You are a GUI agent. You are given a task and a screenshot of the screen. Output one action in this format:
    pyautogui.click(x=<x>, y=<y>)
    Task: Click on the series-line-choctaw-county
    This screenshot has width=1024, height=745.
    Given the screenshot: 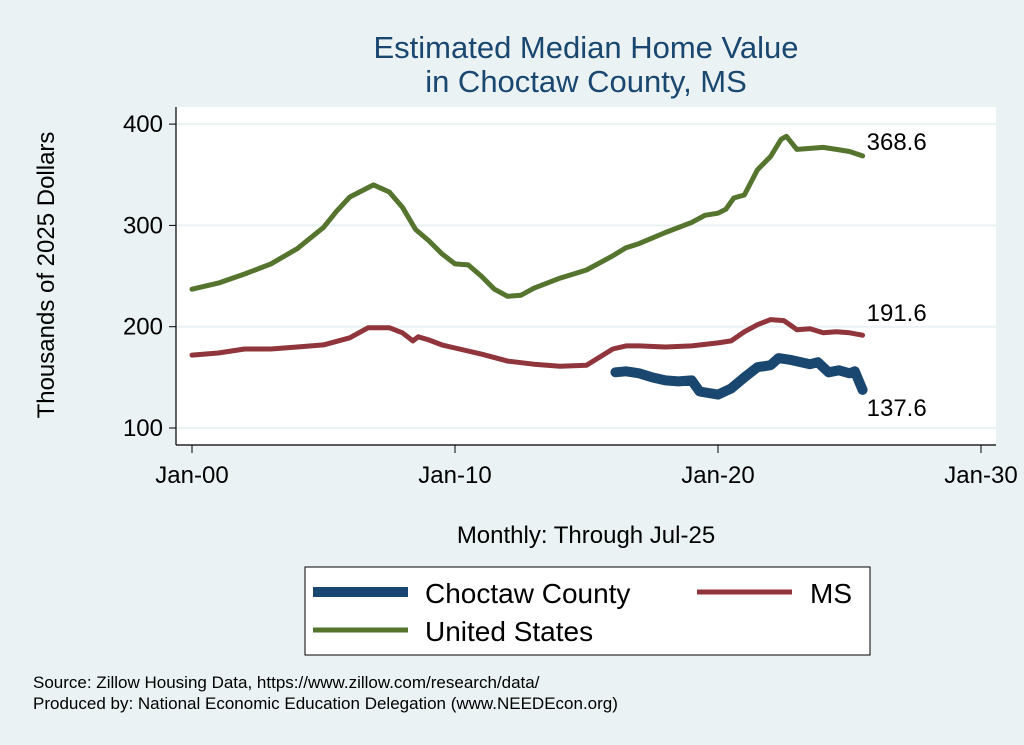 What is the action you would take?
    pyautogui.click(x=739, y=376)
    